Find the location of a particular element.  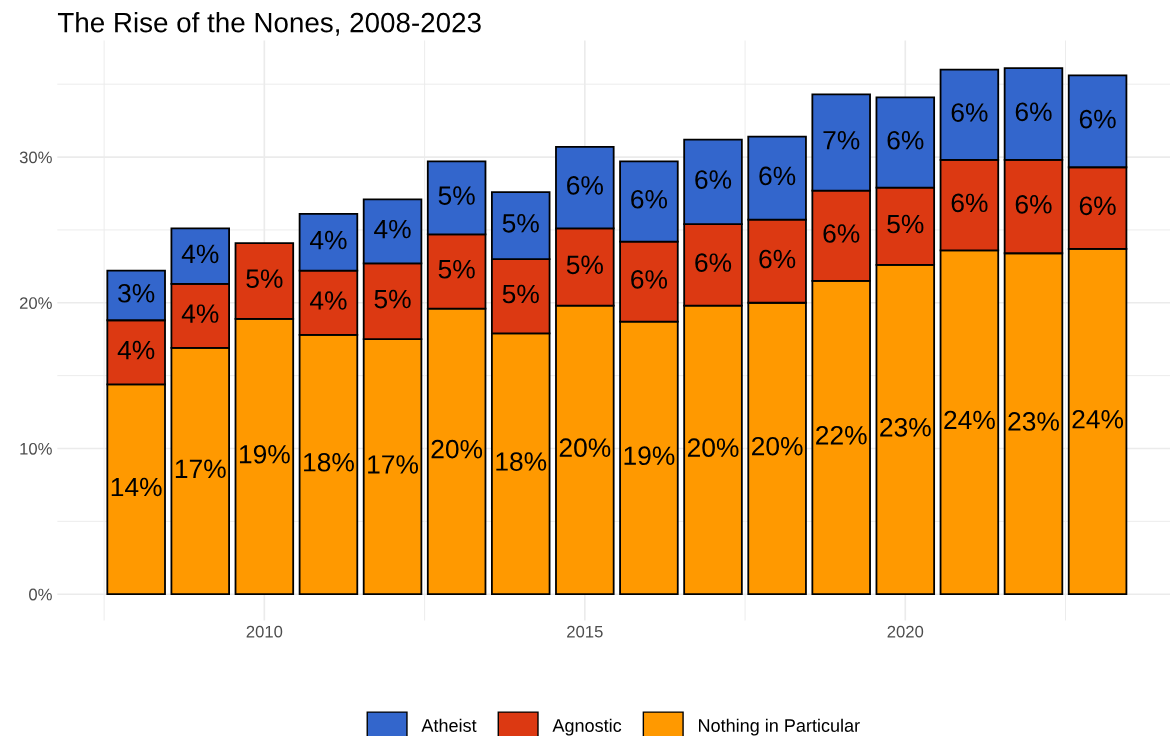

data-label: 3% is located at coordinates (136, 293).